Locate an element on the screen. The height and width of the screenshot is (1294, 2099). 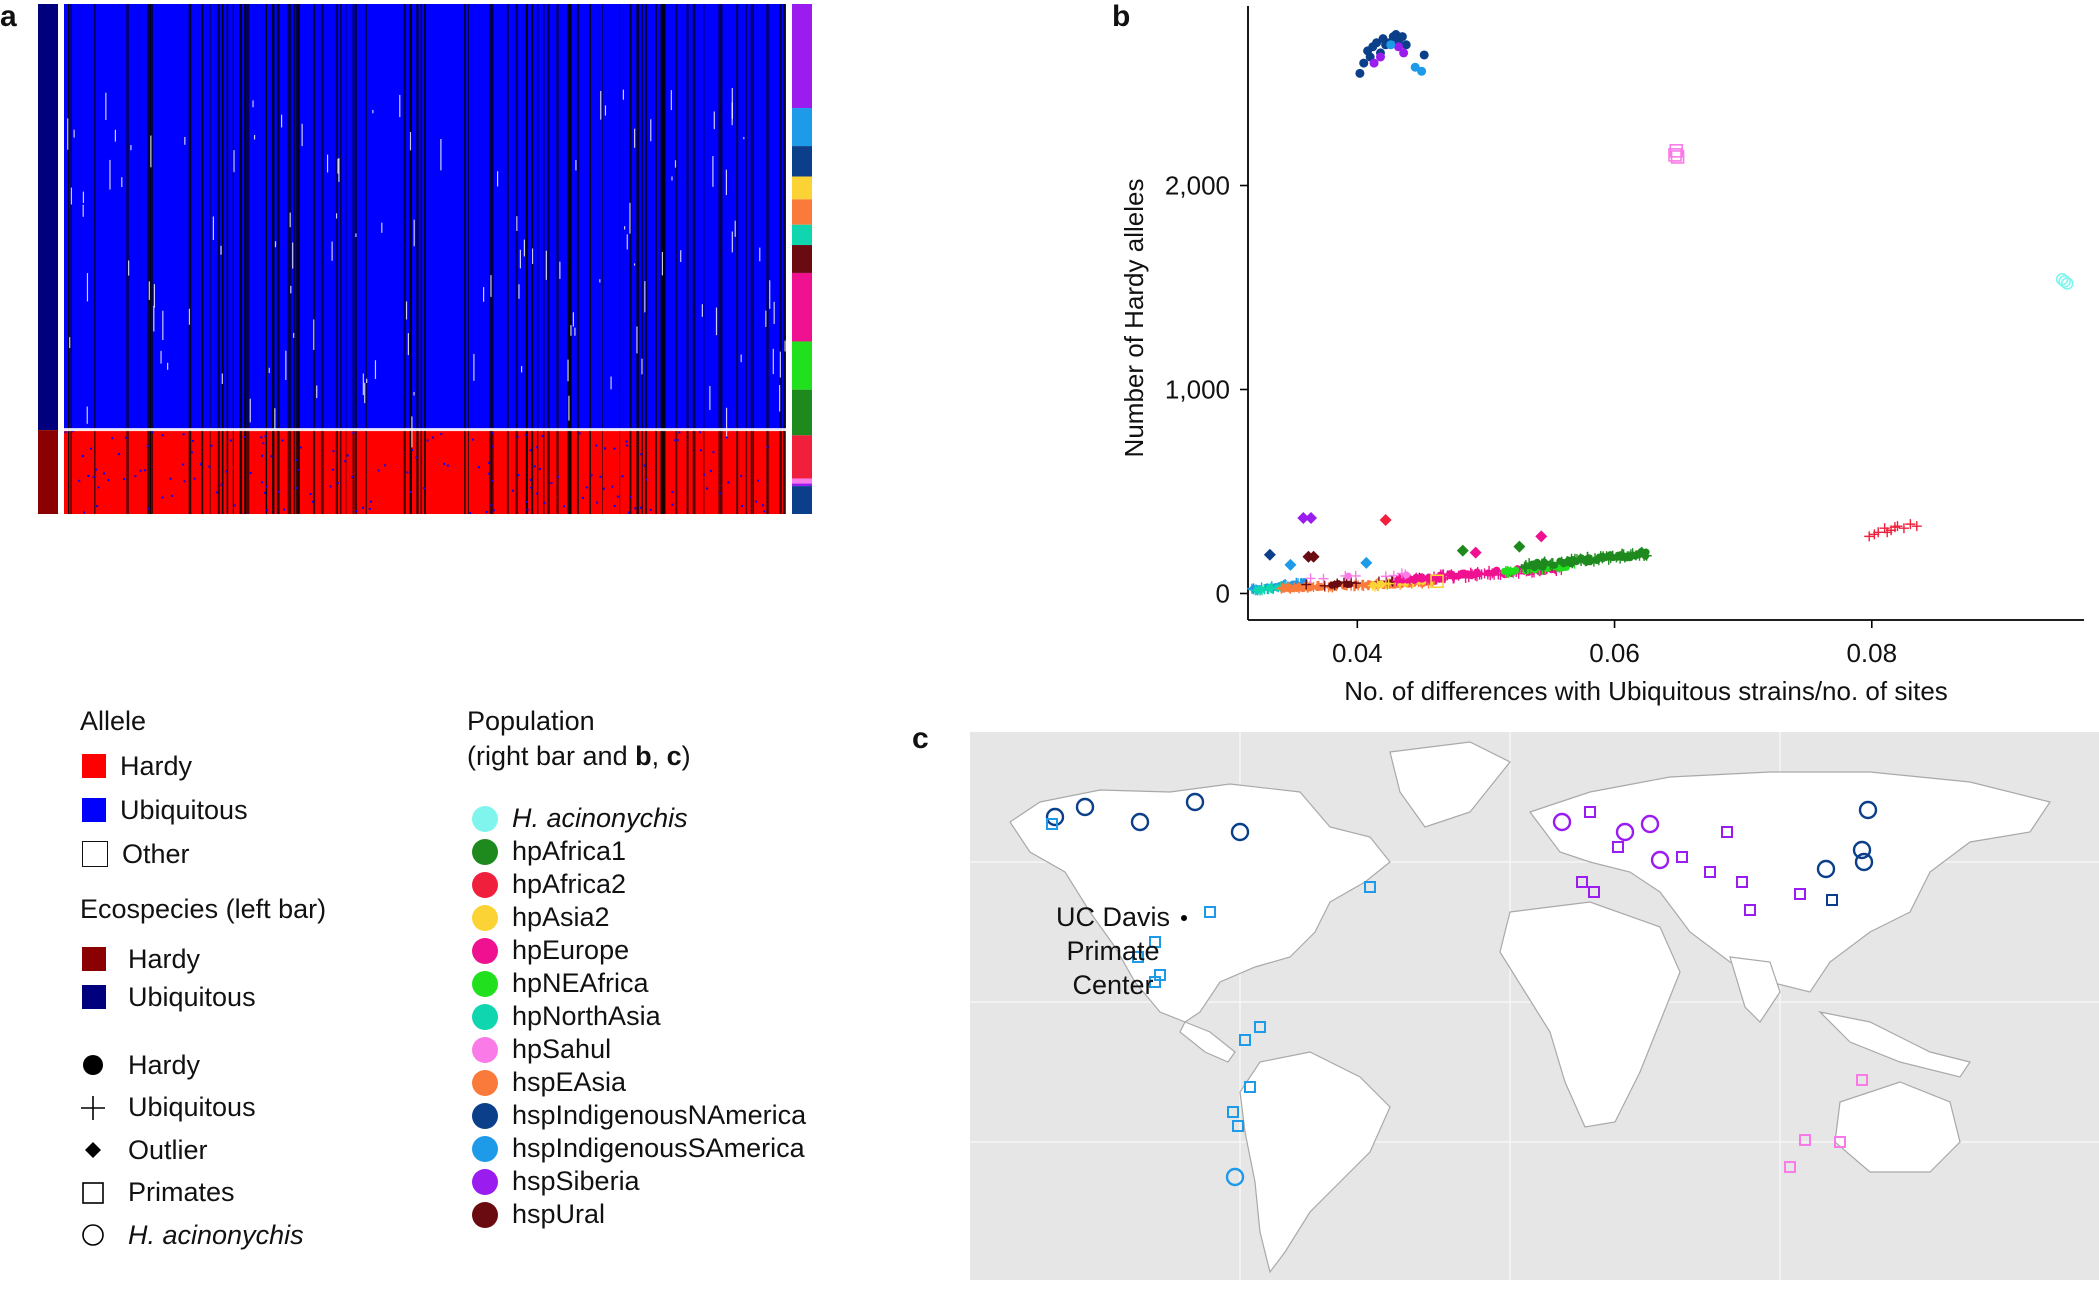
population-bar-hpNEAfrica is located at coordinates (802, 365).